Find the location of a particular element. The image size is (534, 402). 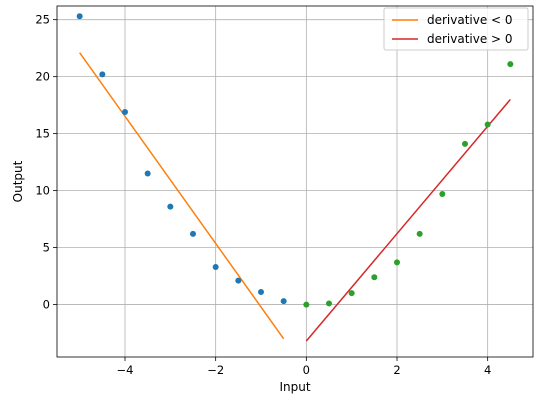

legend-label-derivative-negative: derivative < 0 is located at coordinates (470, 20).